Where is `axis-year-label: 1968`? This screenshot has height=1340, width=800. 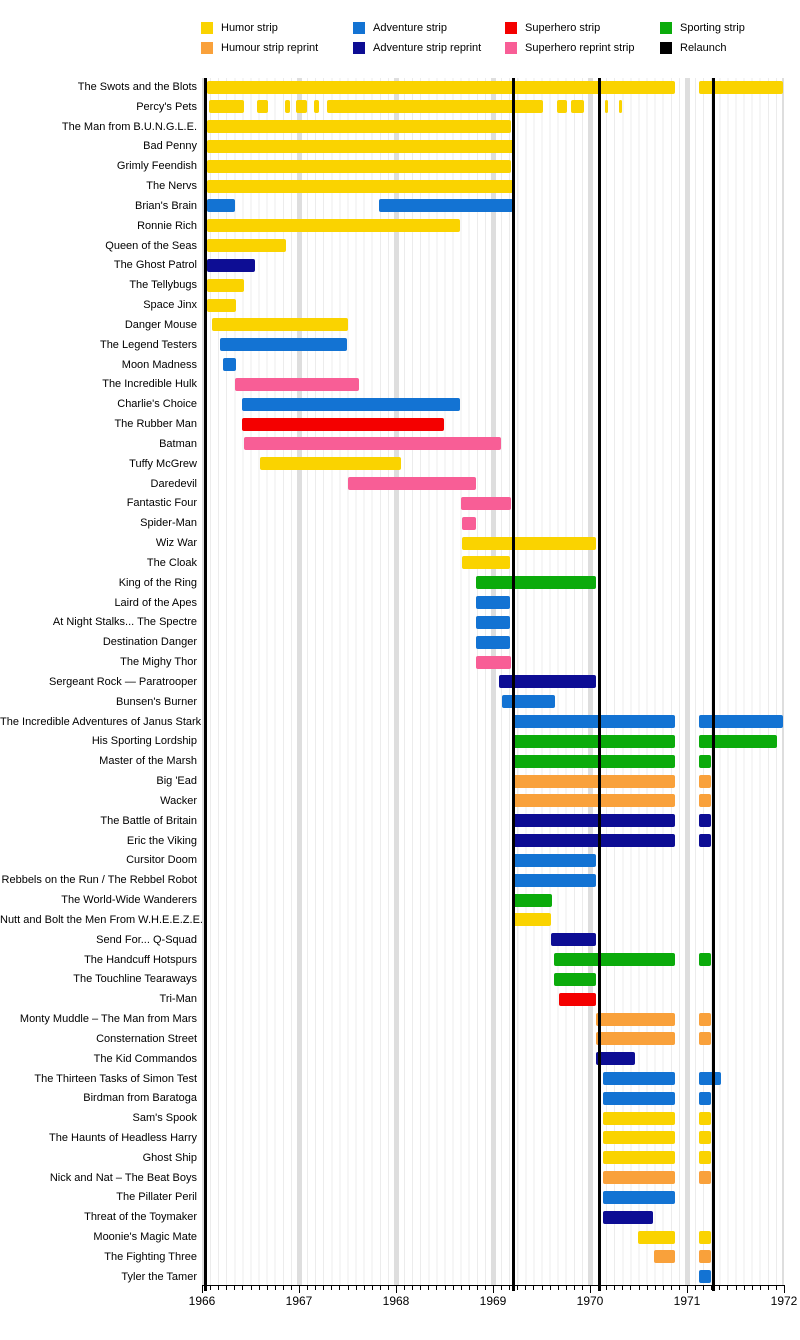
axis-year-label: 1968 is located at coordinates (396, 1301).